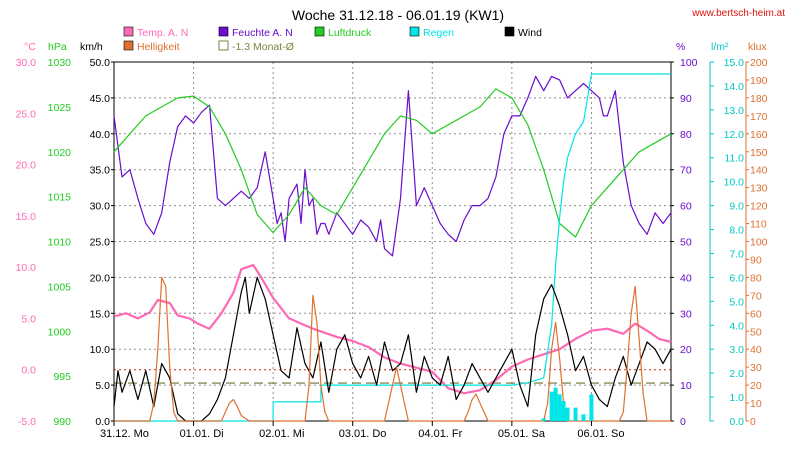  I want to click on humidity-tick-label: 100, so click(689, 63).